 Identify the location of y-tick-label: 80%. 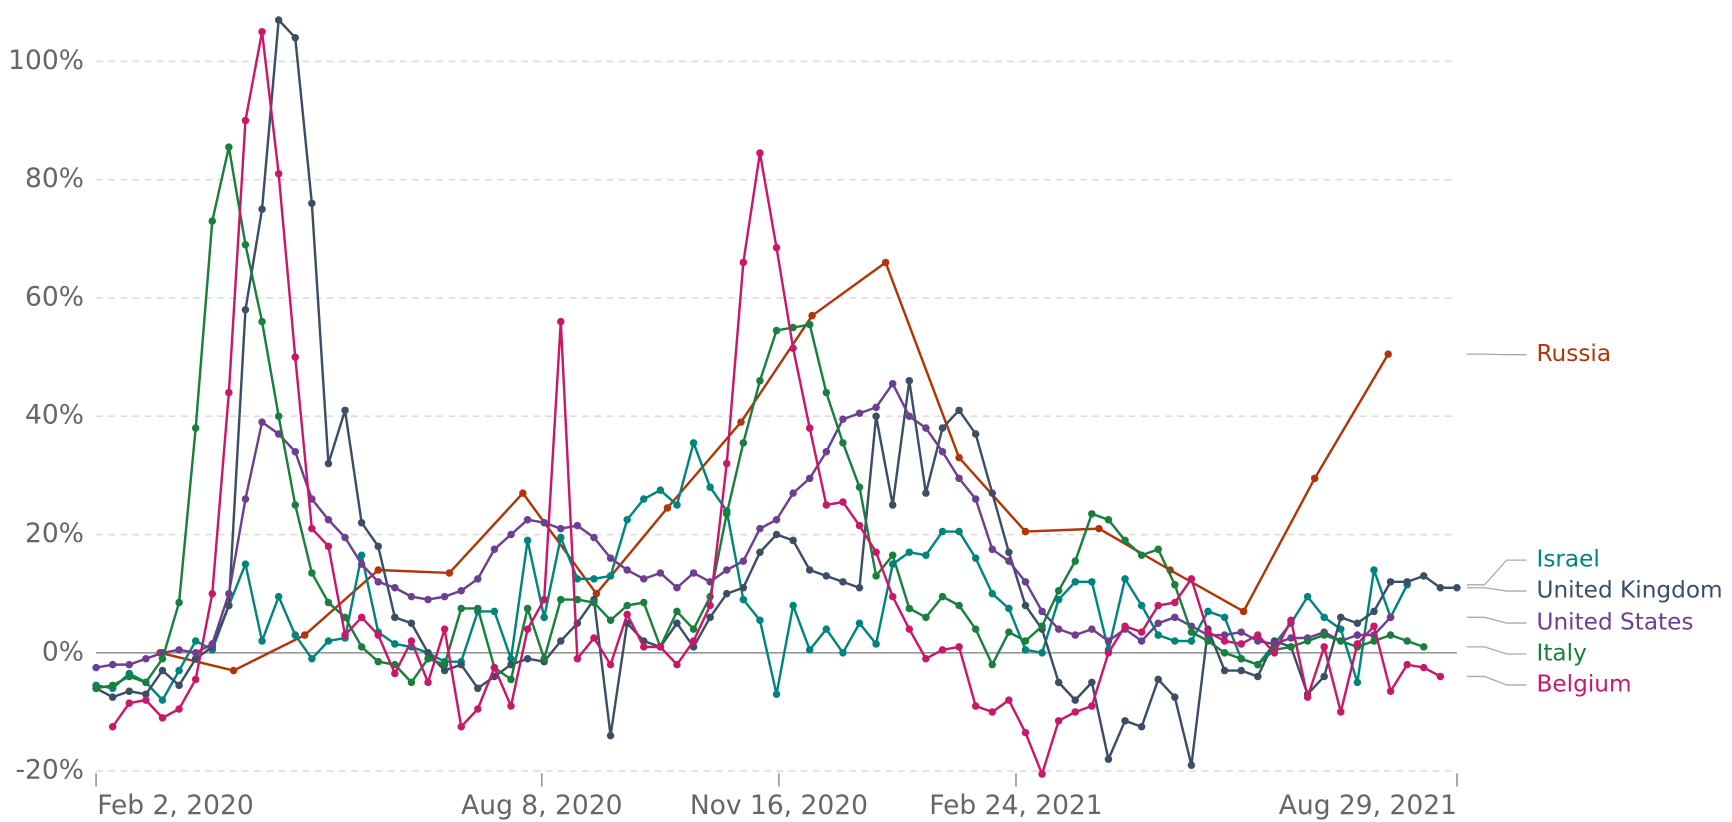
(54, 178).